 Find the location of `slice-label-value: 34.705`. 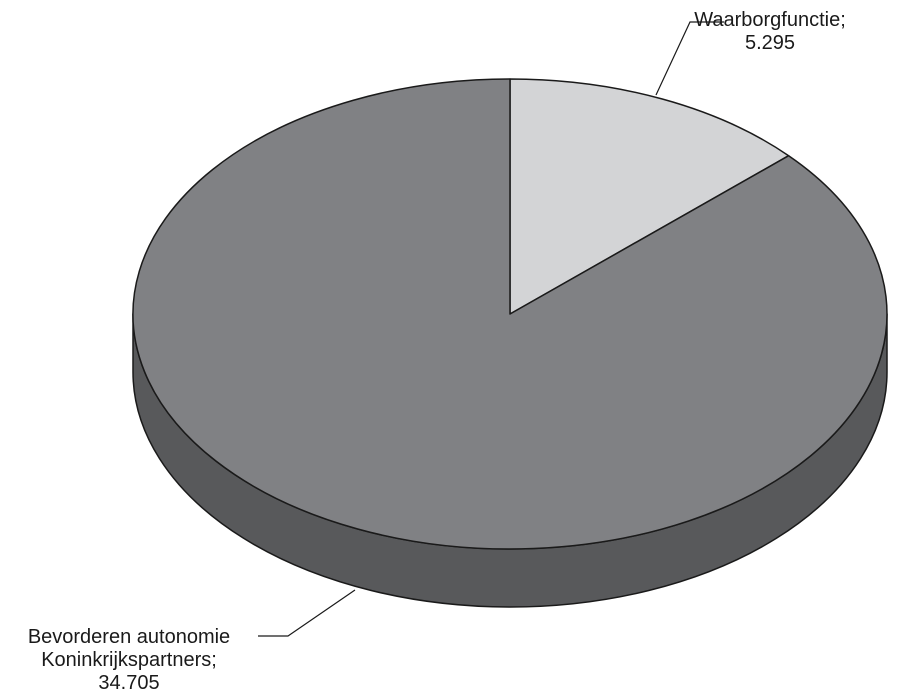

slice-label-value: 34.705 is located at coordinates (129, 683).